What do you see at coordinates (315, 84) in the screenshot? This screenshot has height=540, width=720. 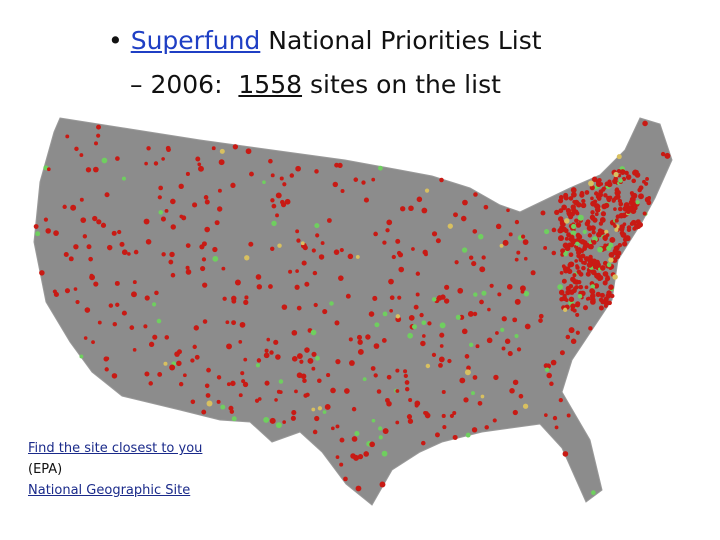 I see `sub-bullet: – 2006: 1558 sites on the list` at bounding box center [315, 84].